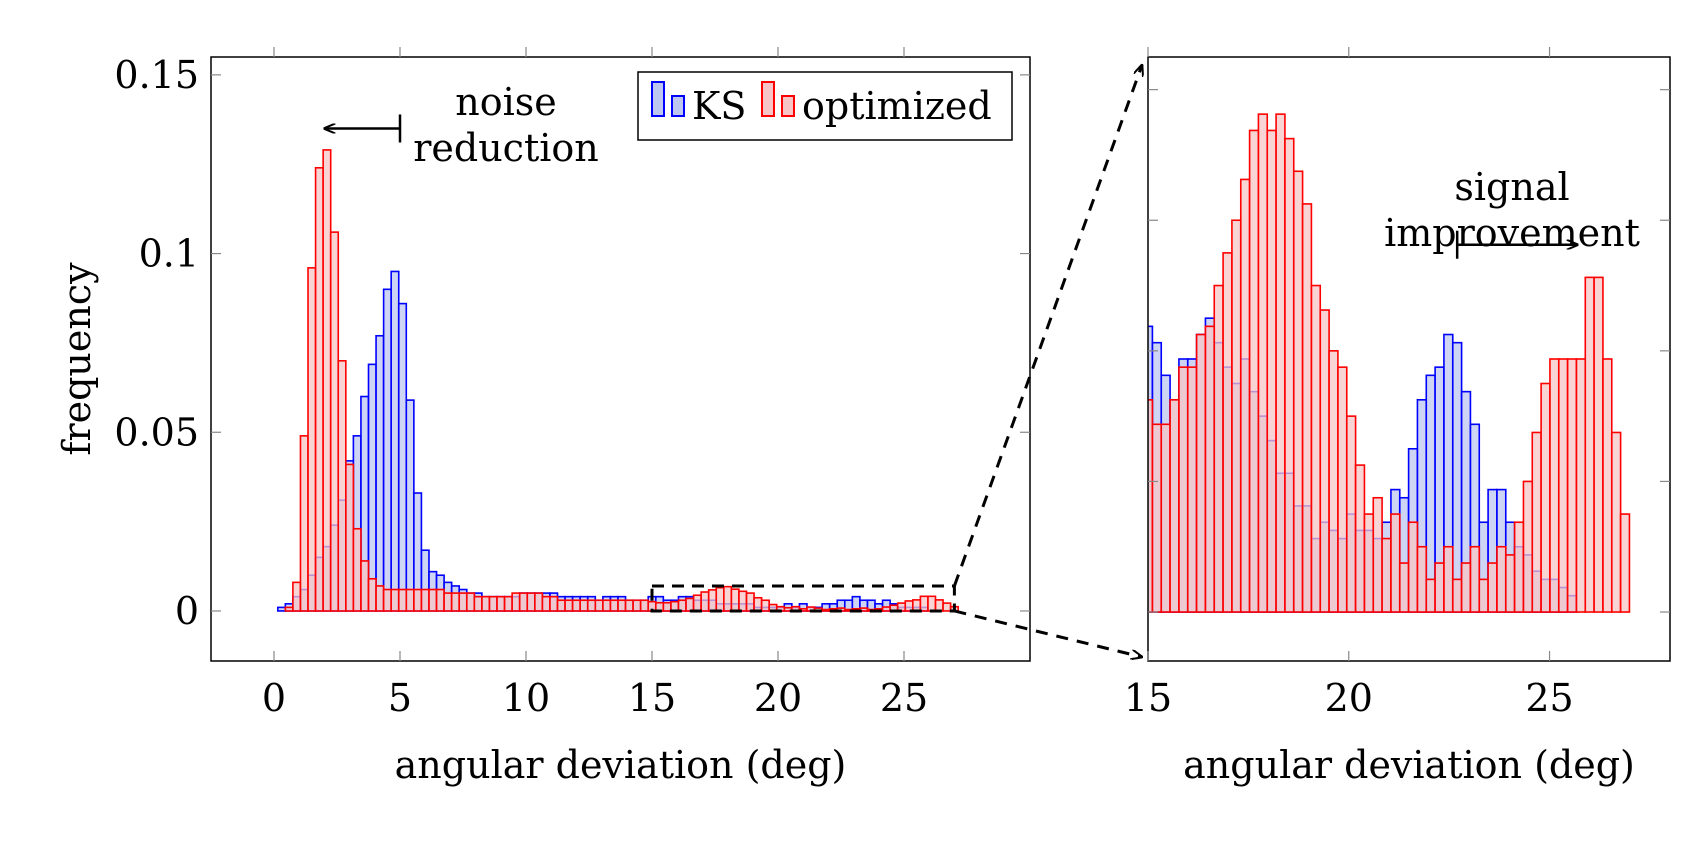 The height and width of the screenshot is (845, 1707). I want to click on y-tick-label: 0.15, so click(156, 75).